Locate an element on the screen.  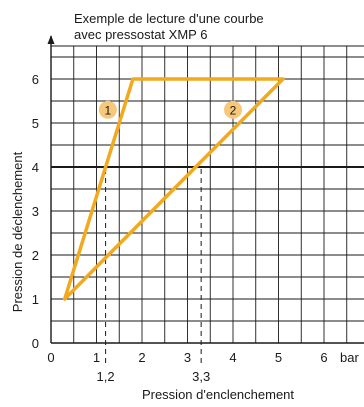
x-unit-label: bar is located at coordinates (349, 357).